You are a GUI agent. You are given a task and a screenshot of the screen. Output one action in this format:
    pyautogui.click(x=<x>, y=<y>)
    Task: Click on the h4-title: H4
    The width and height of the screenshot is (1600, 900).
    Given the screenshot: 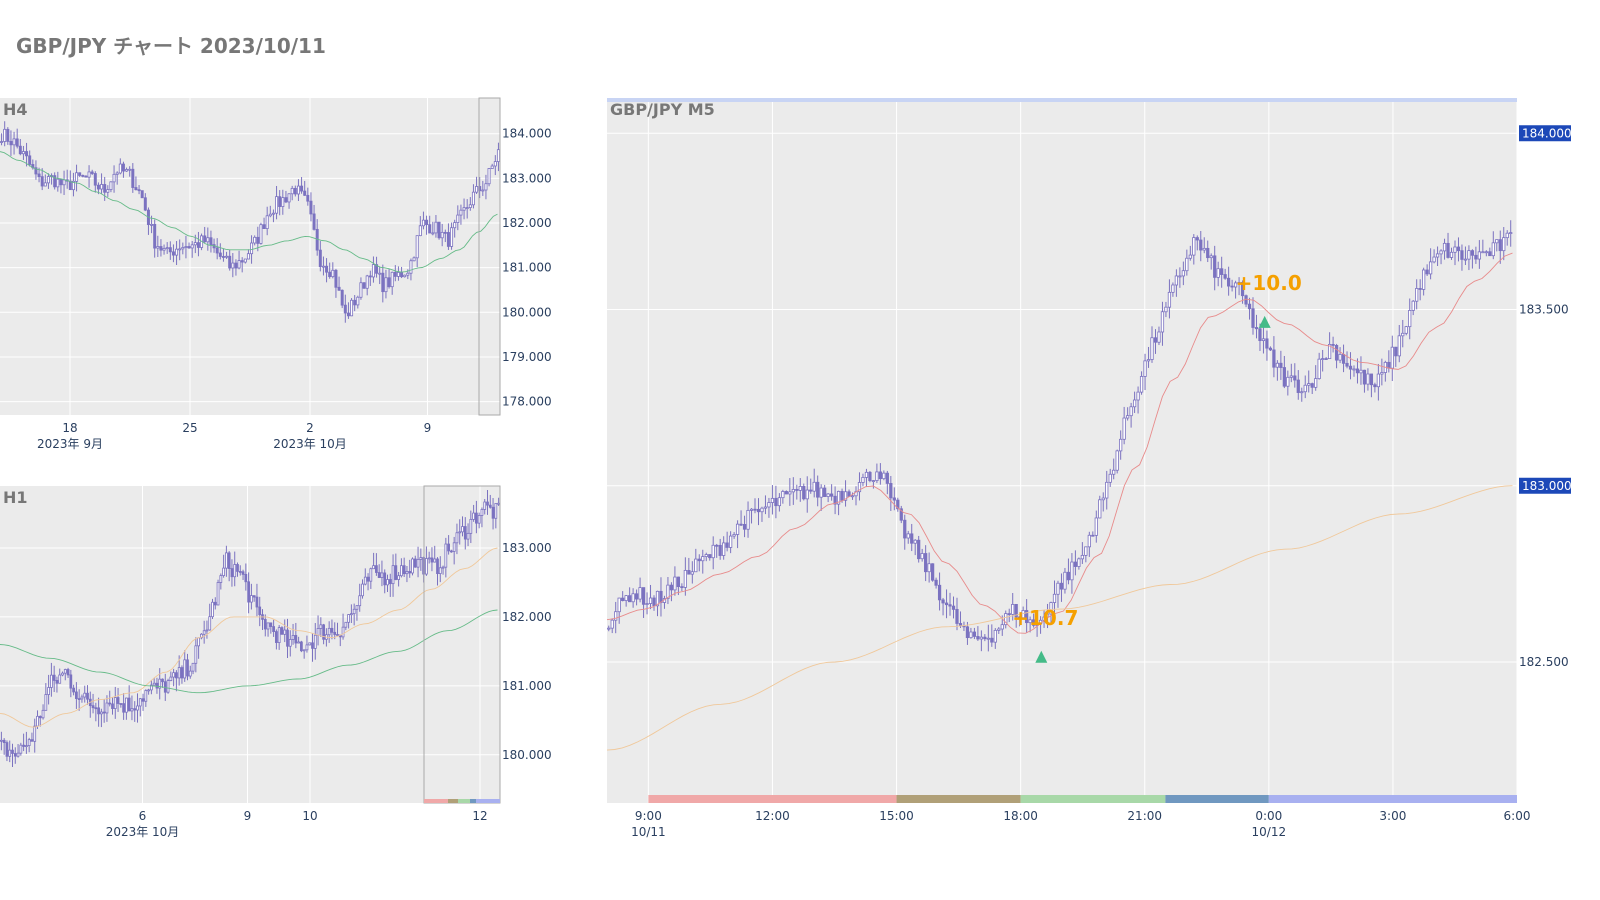 What is the action you would take?
    pyautogui.click(x=15, y=109)
    